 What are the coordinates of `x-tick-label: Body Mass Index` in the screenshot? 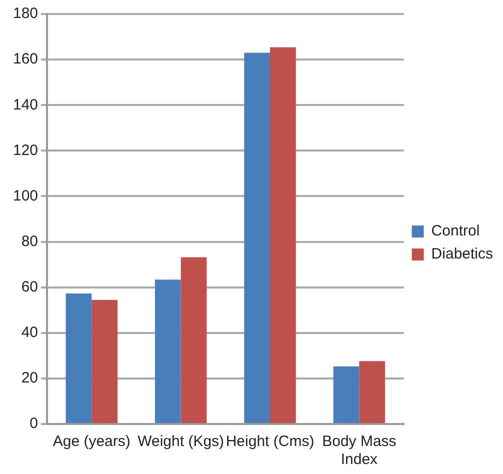 It's located at (359, 450).